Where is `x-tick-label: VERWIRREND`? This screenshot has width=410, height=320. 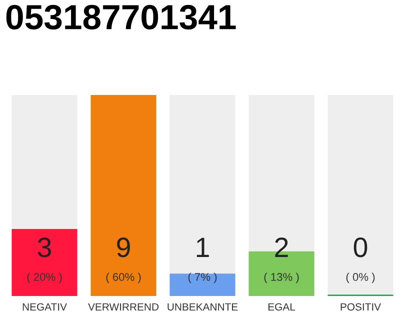
x-tick-label: VERWIRREND is located at coordinates (123, 306).